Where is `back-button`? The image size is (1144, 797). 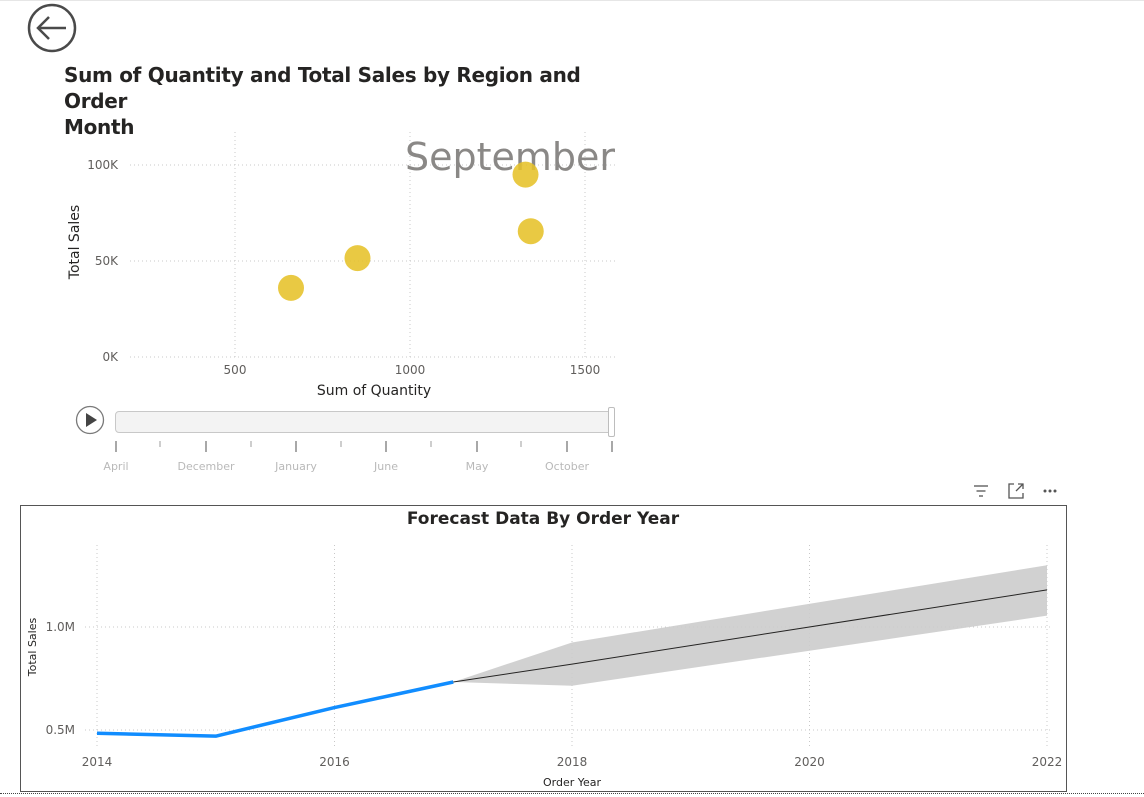
back-button is located at coordinates (52, 29).